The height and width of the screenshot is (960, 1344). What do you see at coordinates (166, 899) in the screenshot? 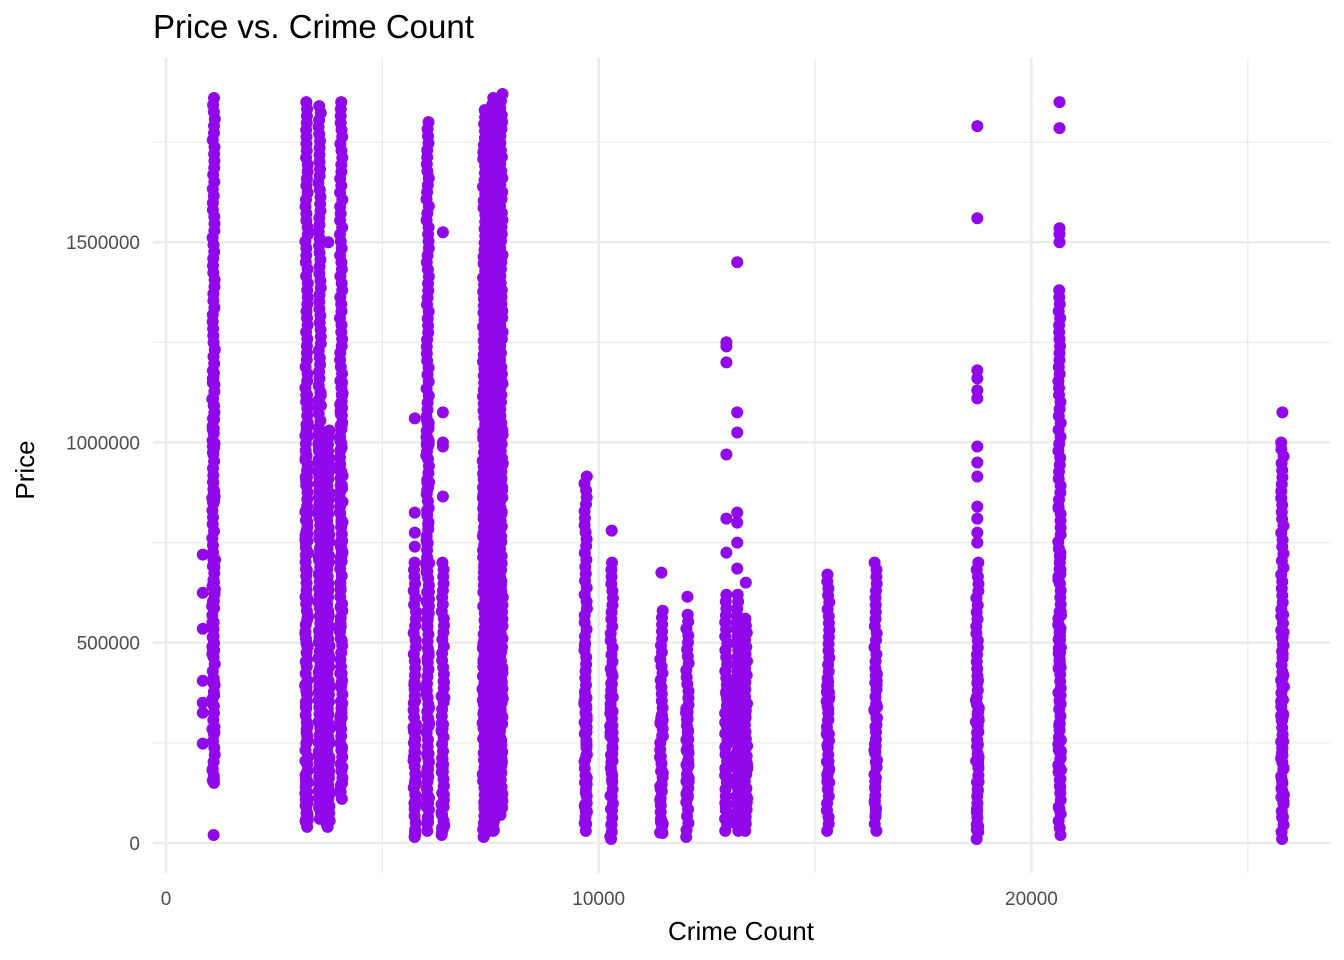
I see `x-tick-label: 0` at bounding box center [166, 899].